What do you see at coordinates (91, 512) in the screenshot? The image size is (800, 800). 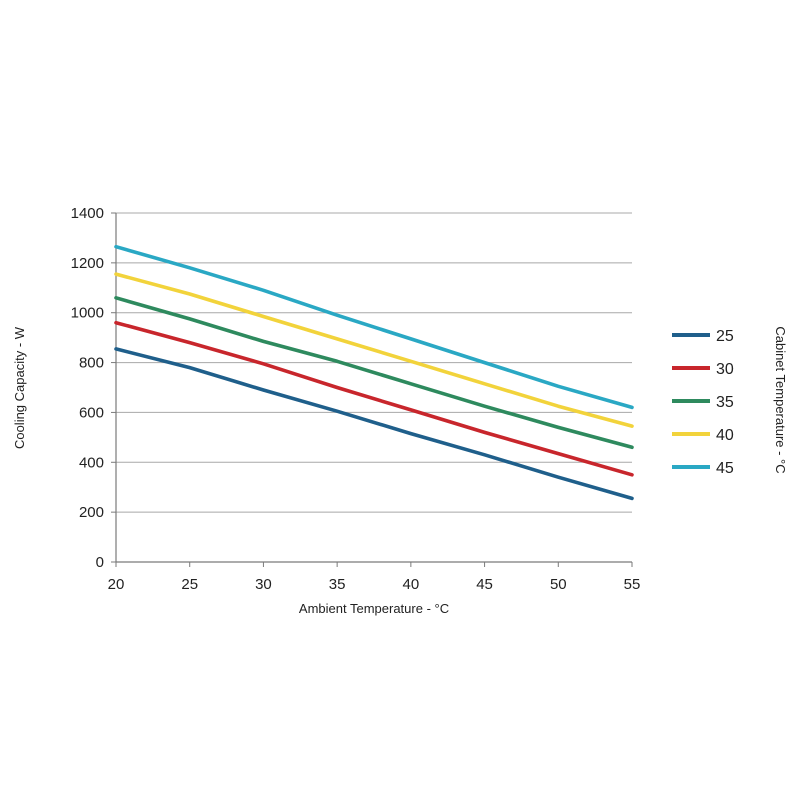 I see `y-tick-label-200: 200` at bounding box center [91, 512].